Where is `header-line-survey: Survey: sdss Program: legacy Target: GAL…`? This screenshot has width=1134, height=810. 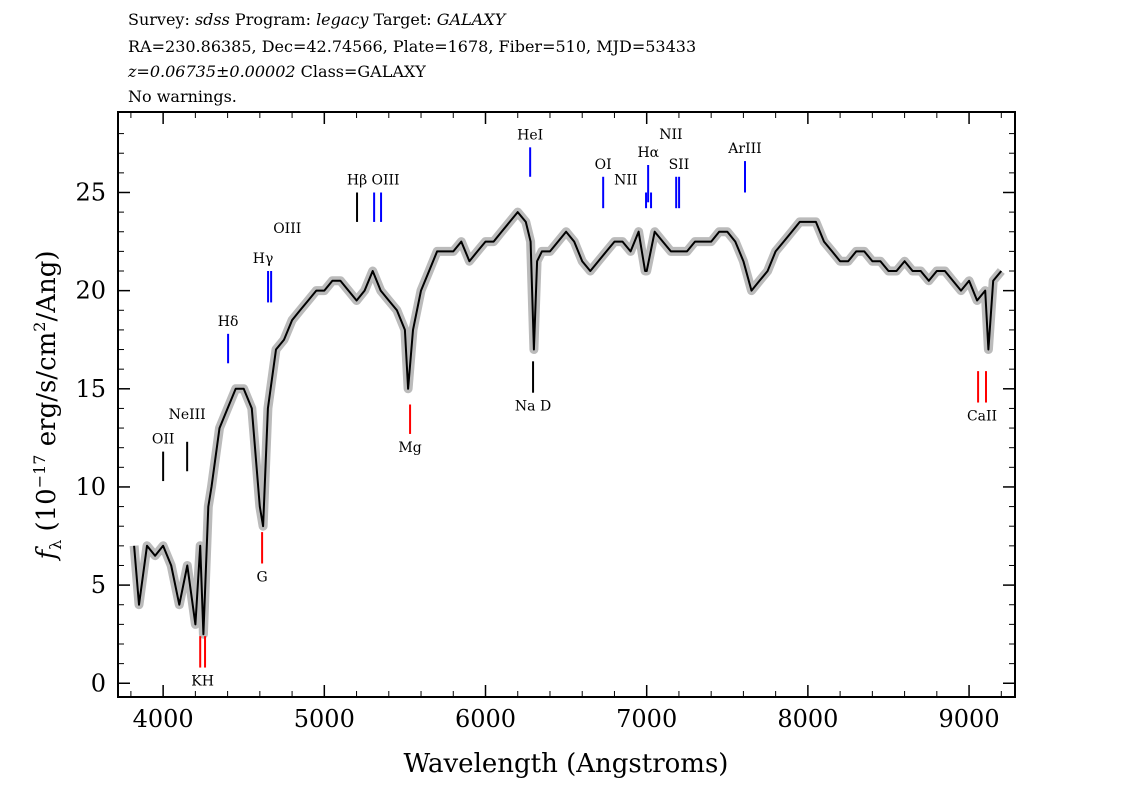
header-line-survey: Survey: sdss Program: legacy Target: GAL… is located at coordinates (316, 19).